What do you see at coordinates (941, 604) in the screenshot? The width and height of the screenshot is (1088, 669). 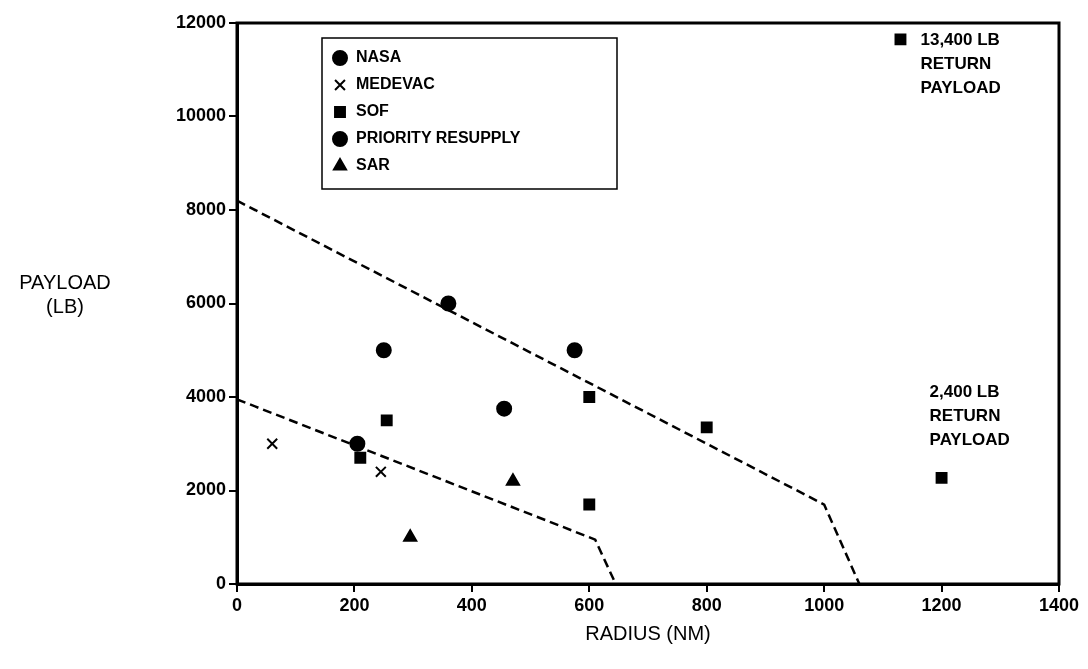 I see `x-tick-label: 1200` at bounding box center [941, 604].